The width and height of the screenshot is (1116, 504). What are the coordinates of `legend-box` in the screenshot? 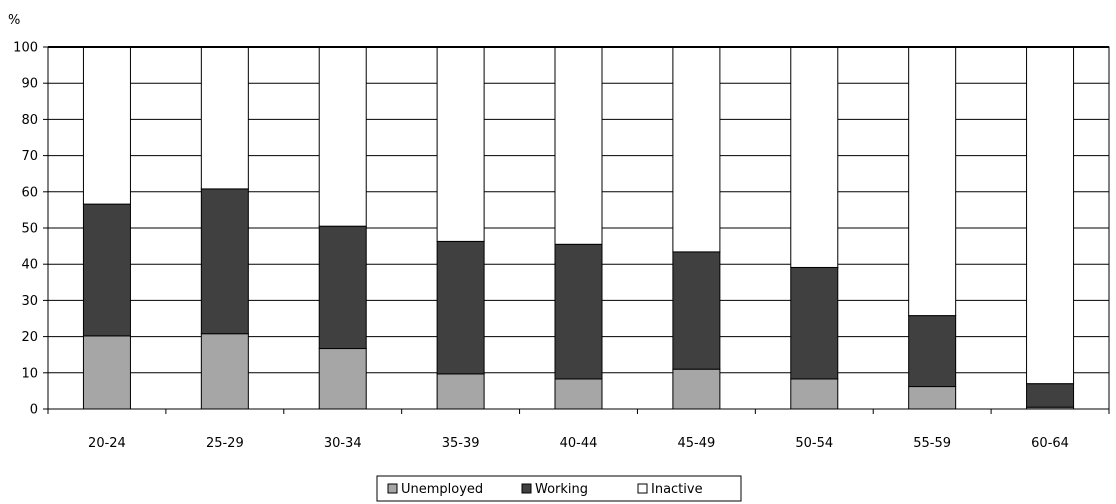 It's located at (559, 488).